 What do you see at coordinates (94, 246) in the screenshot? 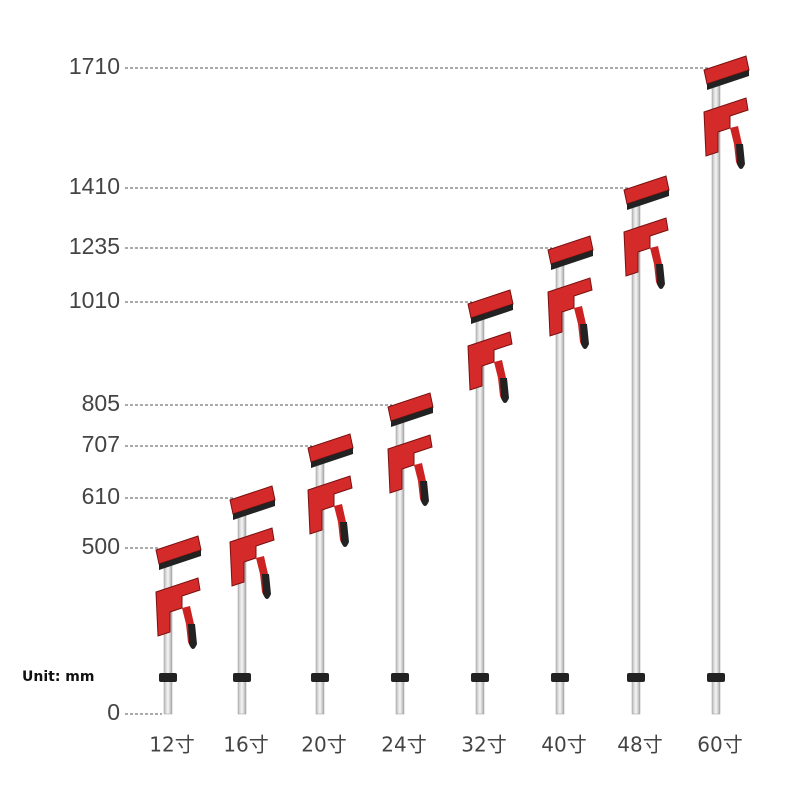
I see `height-label: 1235` at bounding box center [94, 246].